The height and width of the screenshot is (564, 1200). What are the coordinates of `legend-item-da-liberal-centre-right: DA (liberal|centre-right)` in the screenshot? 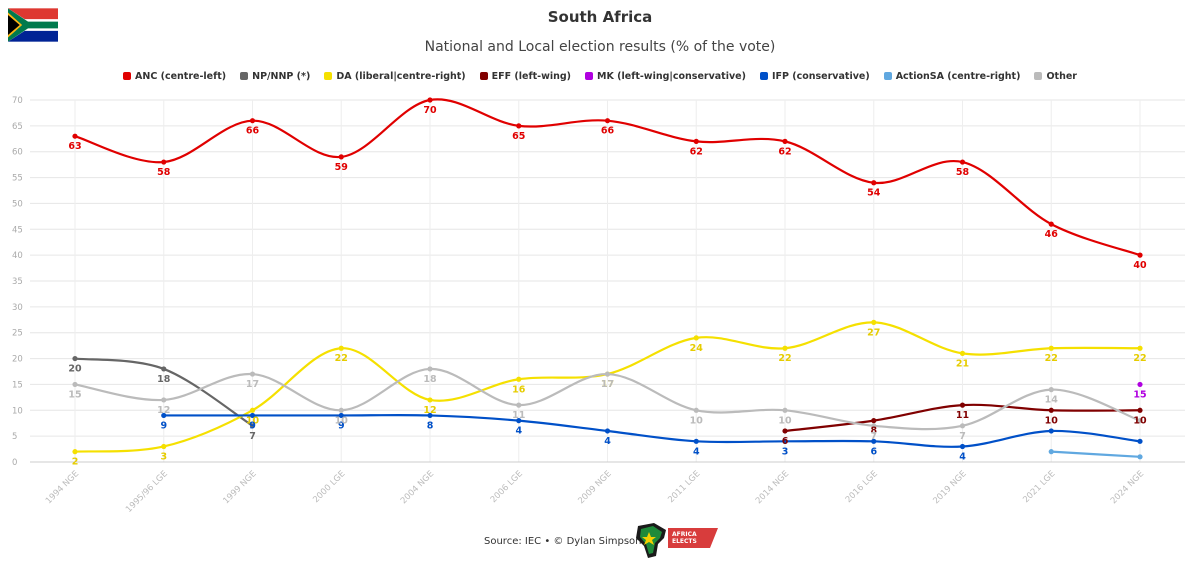 It's located at (395, 76).